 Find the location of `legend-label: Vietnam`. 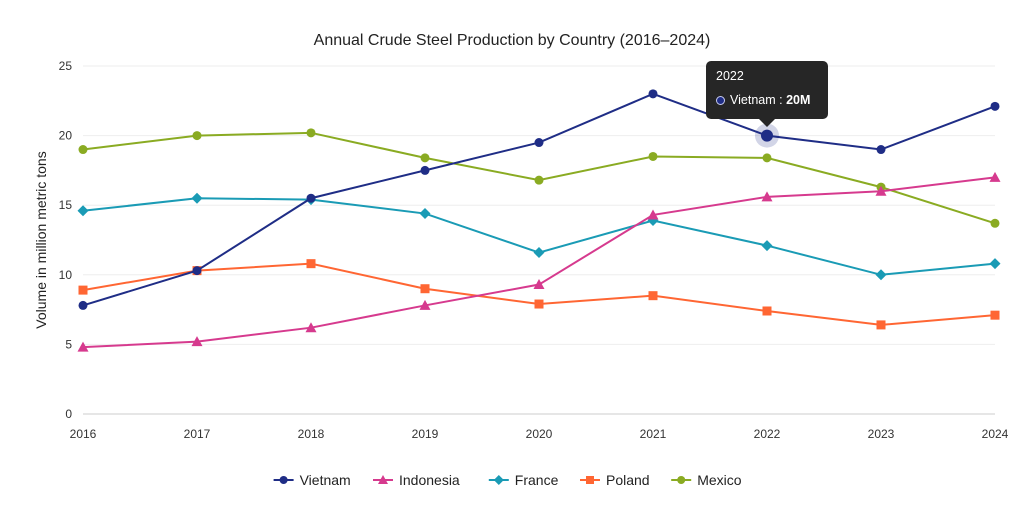

legend-label: Vietnam is located at coordinates (325, 480).